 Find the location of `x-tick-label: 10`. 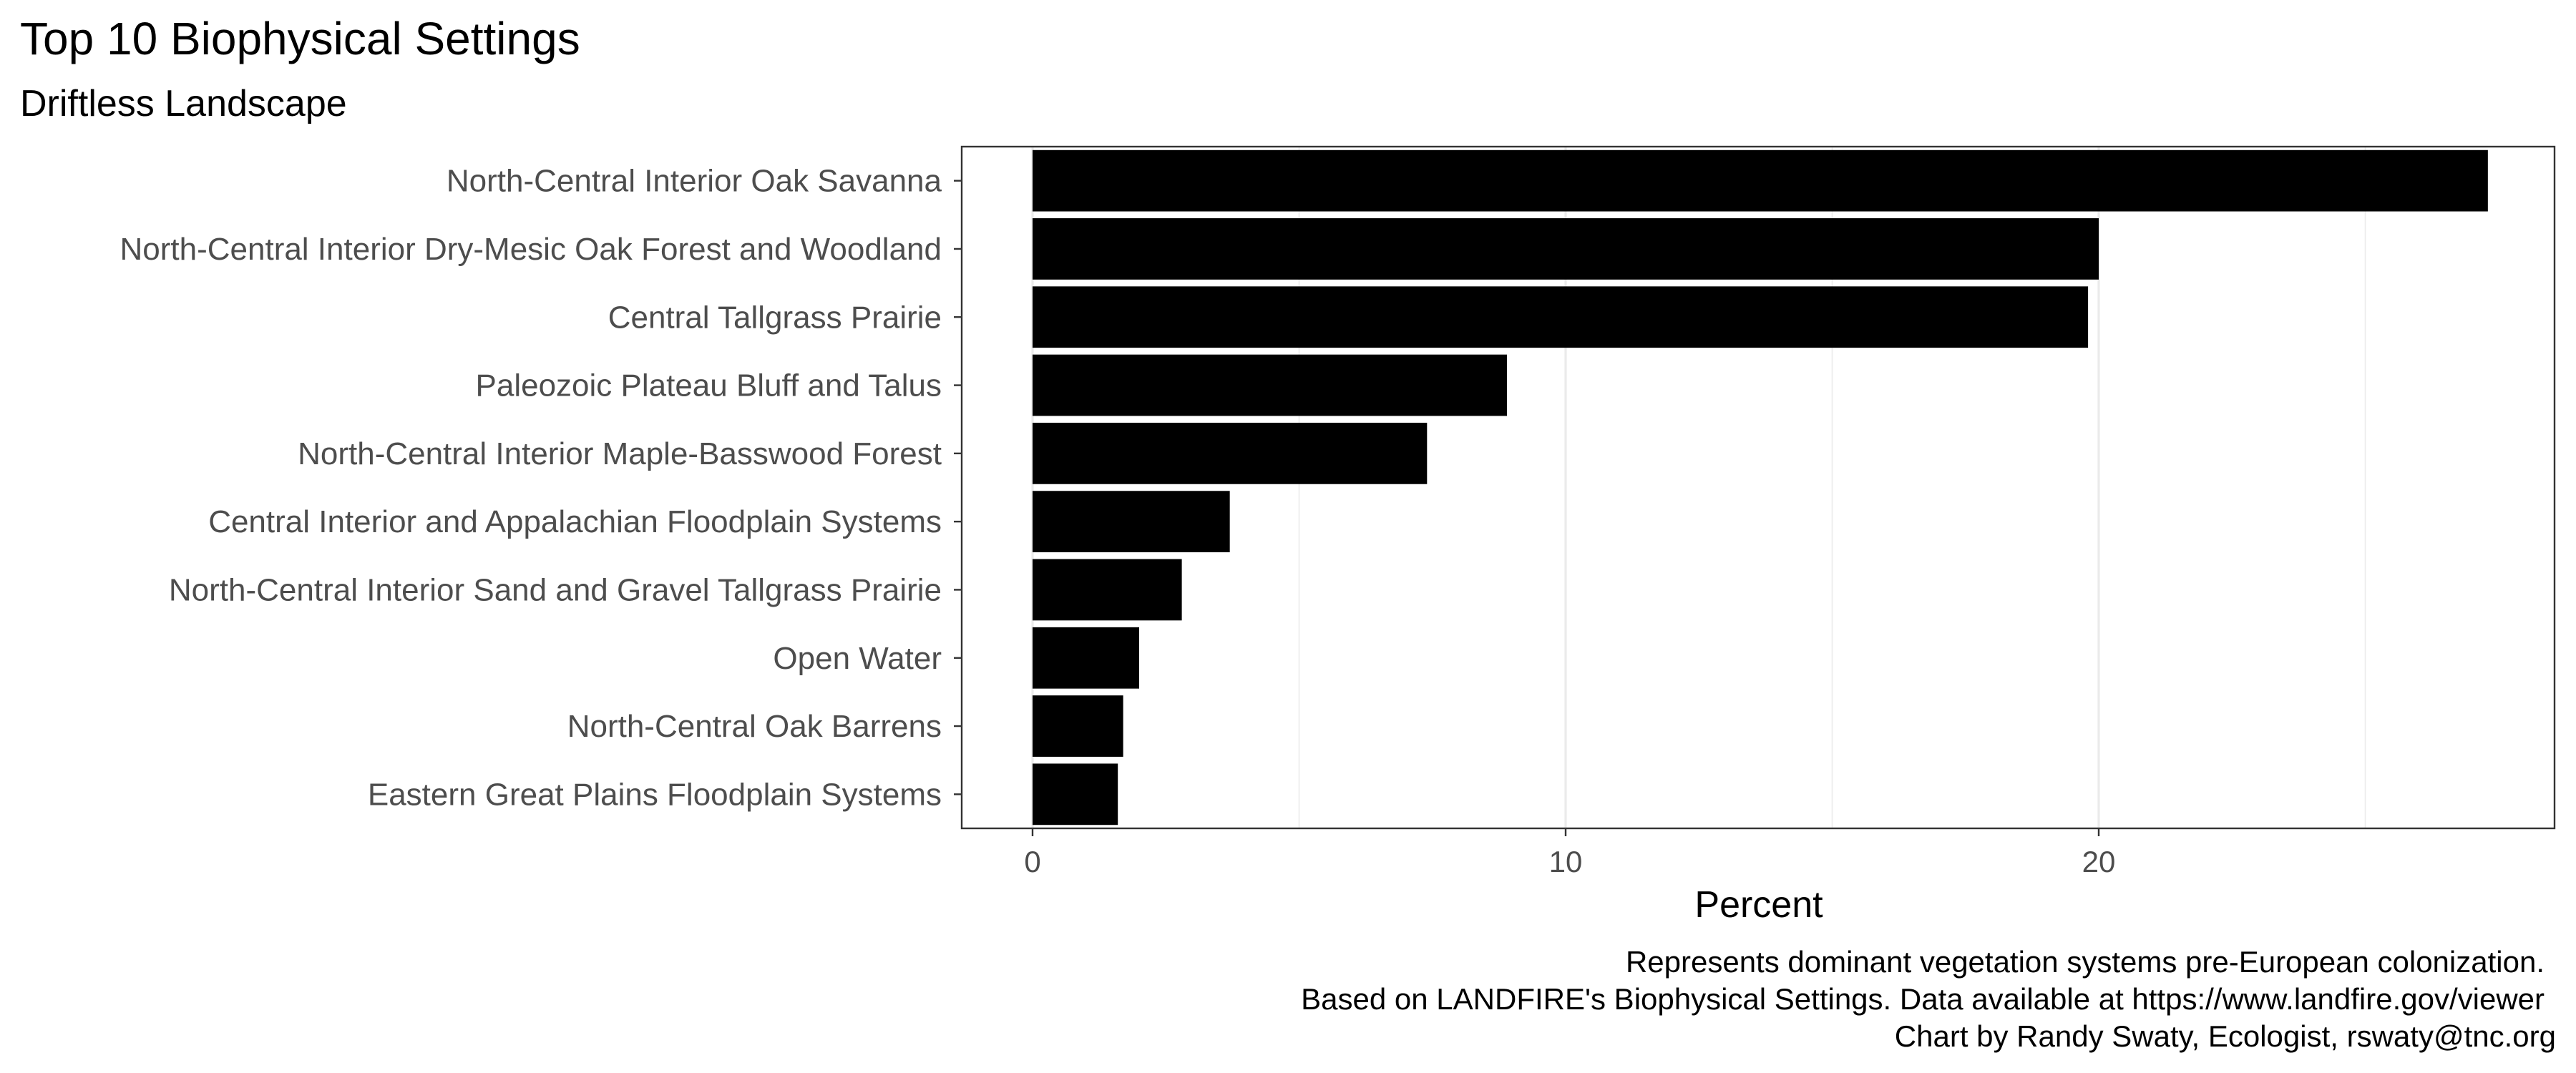

x-tick-label: 10 is located at coordinates (1566, 862).